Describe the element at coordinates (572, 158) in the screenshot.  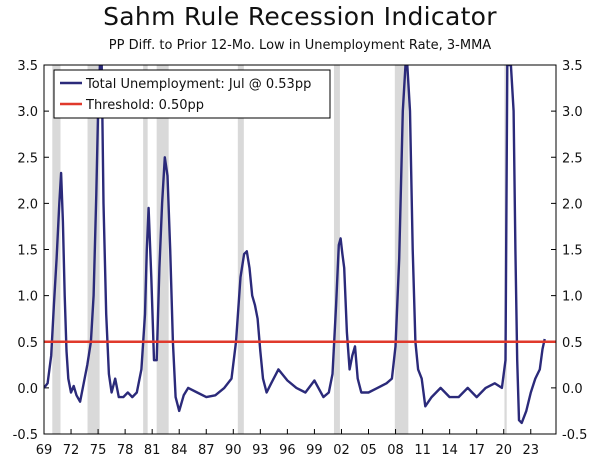
I see `y-tick-label-right: 2.5` at that location.